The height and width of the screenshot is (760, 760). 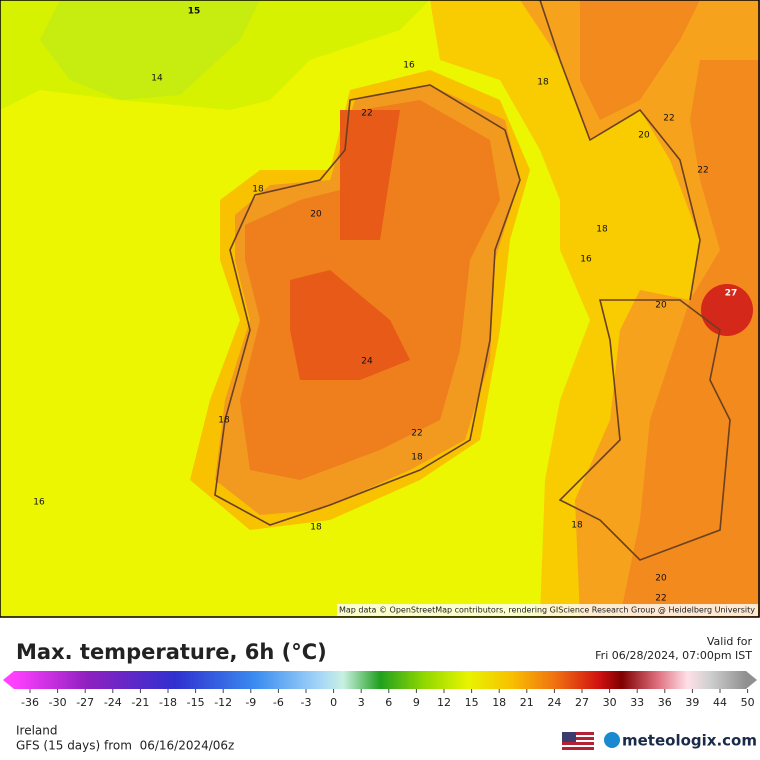 I want to click on colorbar-tick-label: -6, so click(x=278, y=702).